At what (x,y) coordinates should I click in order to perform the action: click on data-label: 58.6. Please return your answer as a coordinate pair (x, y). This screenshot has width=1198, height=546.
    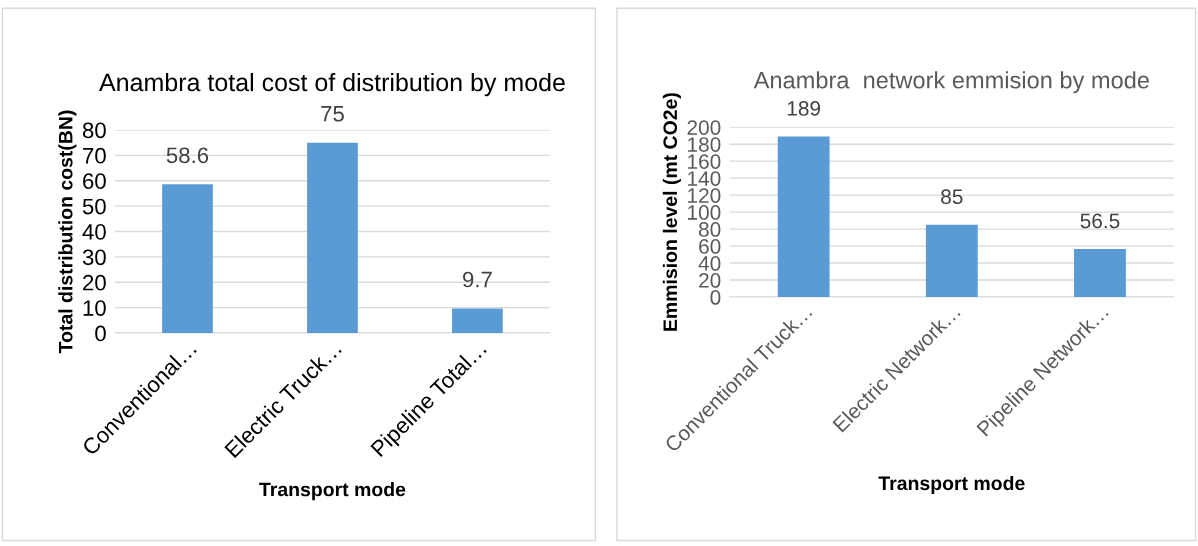
    Looking at the image, I should click on (187, 155).